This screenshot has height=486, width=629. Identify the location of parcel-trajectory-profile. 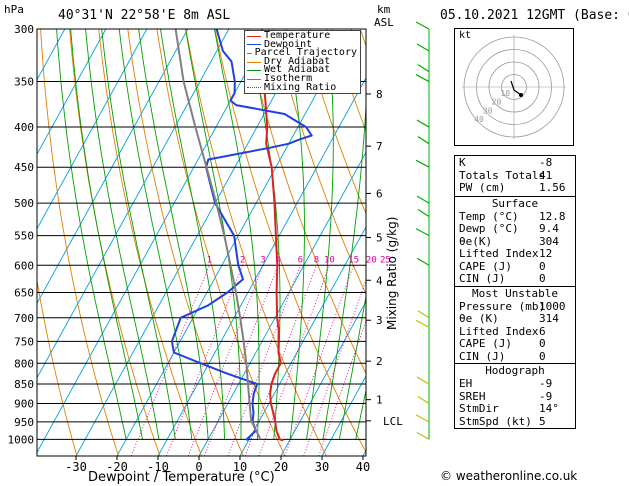
(218, 234).